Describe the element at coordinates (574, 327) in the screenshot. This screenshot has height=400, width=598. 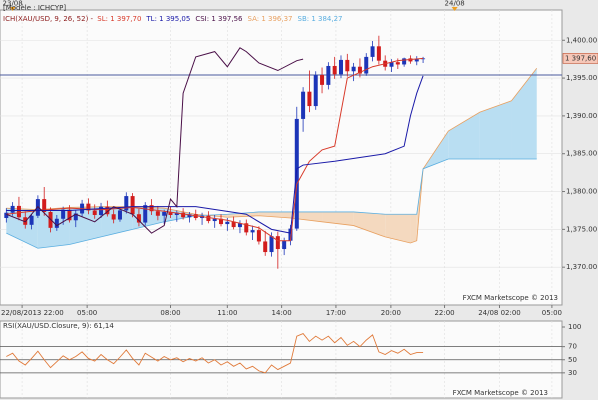
I see `rsi-tick-label: 100` at that location.